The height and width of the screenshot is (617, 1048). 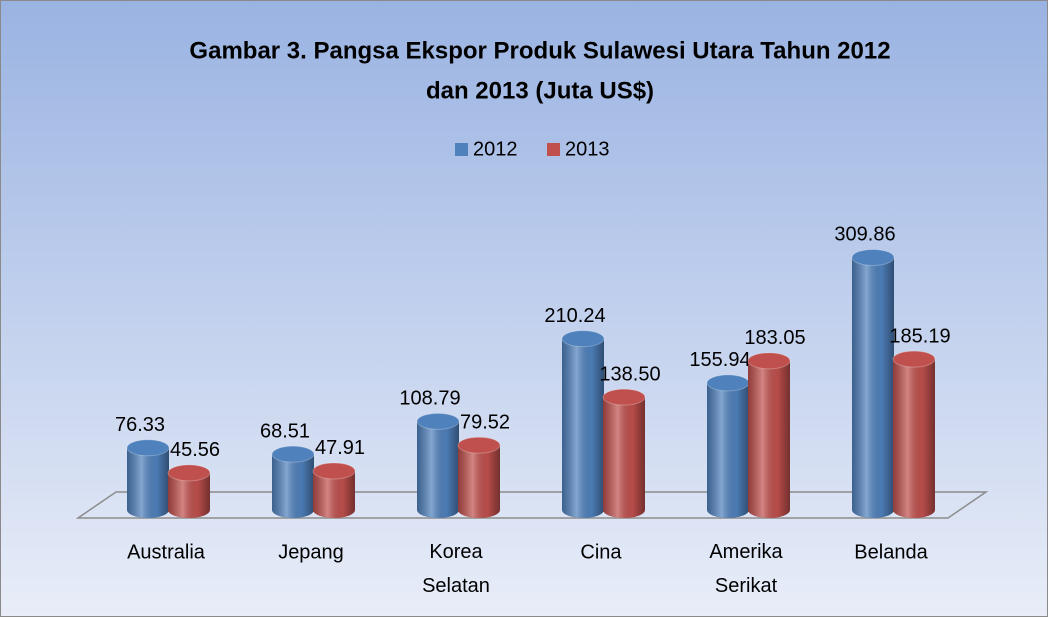 What do you see at coordinates (166, 552) in the screenshot?
I see `x-tick-label: Australia` at bounding box center [166, 552].